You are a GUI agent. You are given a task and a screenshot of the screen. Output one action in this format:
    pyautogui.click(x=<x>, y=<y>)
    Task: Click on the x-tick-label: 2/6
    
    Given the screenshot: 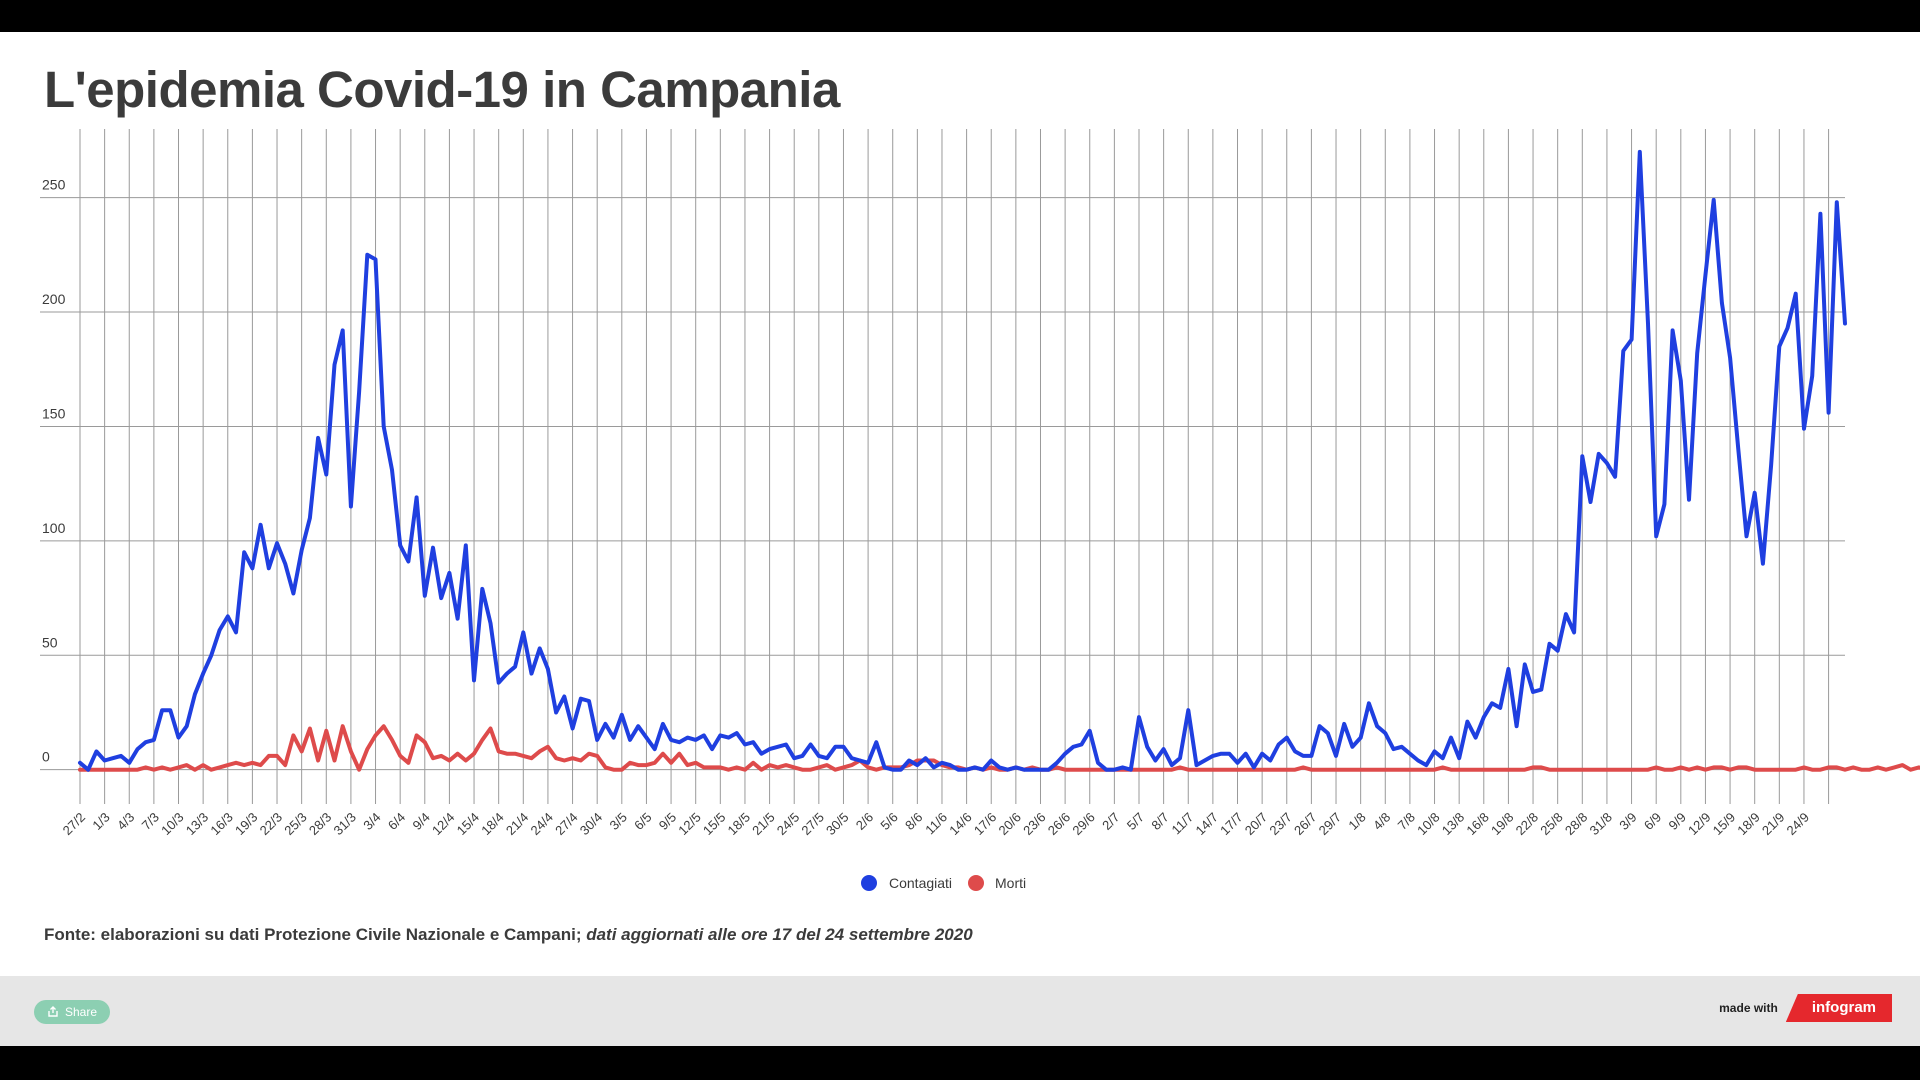 What is the action you would take?
    pyautogui.click(x=864, y=821)
    